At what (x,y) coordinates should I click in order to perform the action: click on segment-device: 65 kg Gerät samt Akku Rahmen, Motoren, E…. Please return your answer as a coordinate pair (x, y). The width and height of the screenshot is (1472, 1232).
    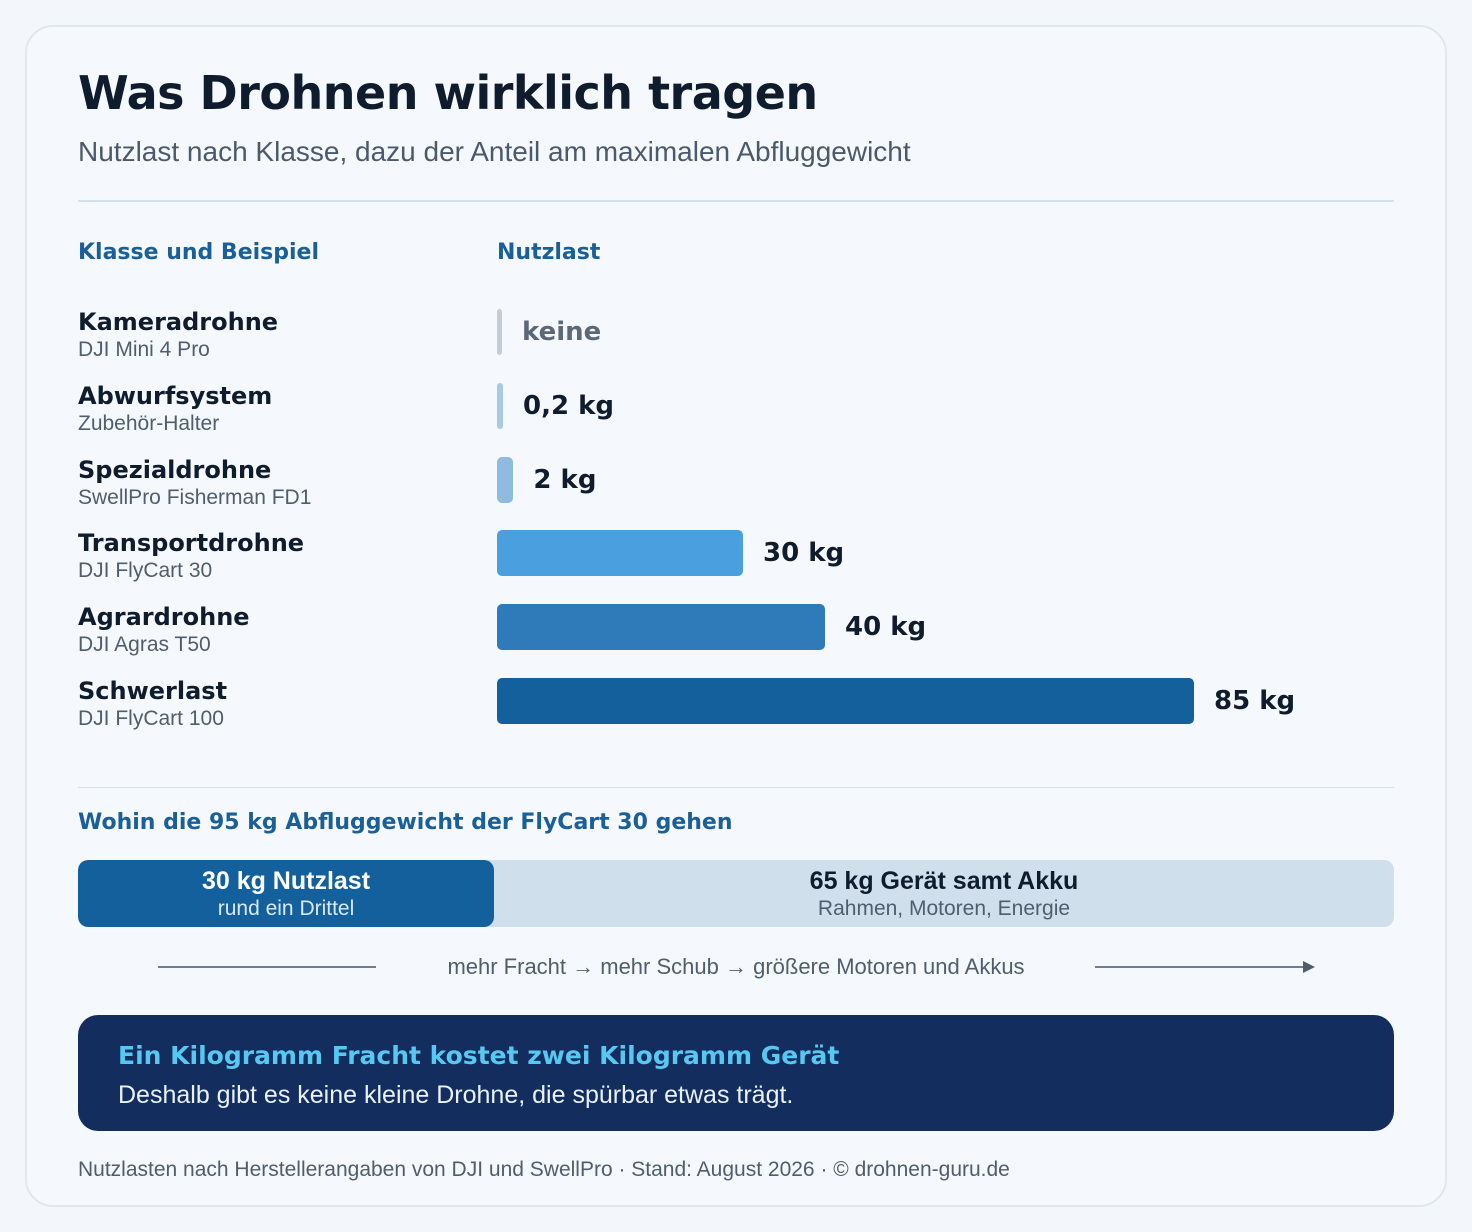
    Looking at the image, I should click on (944, 893).